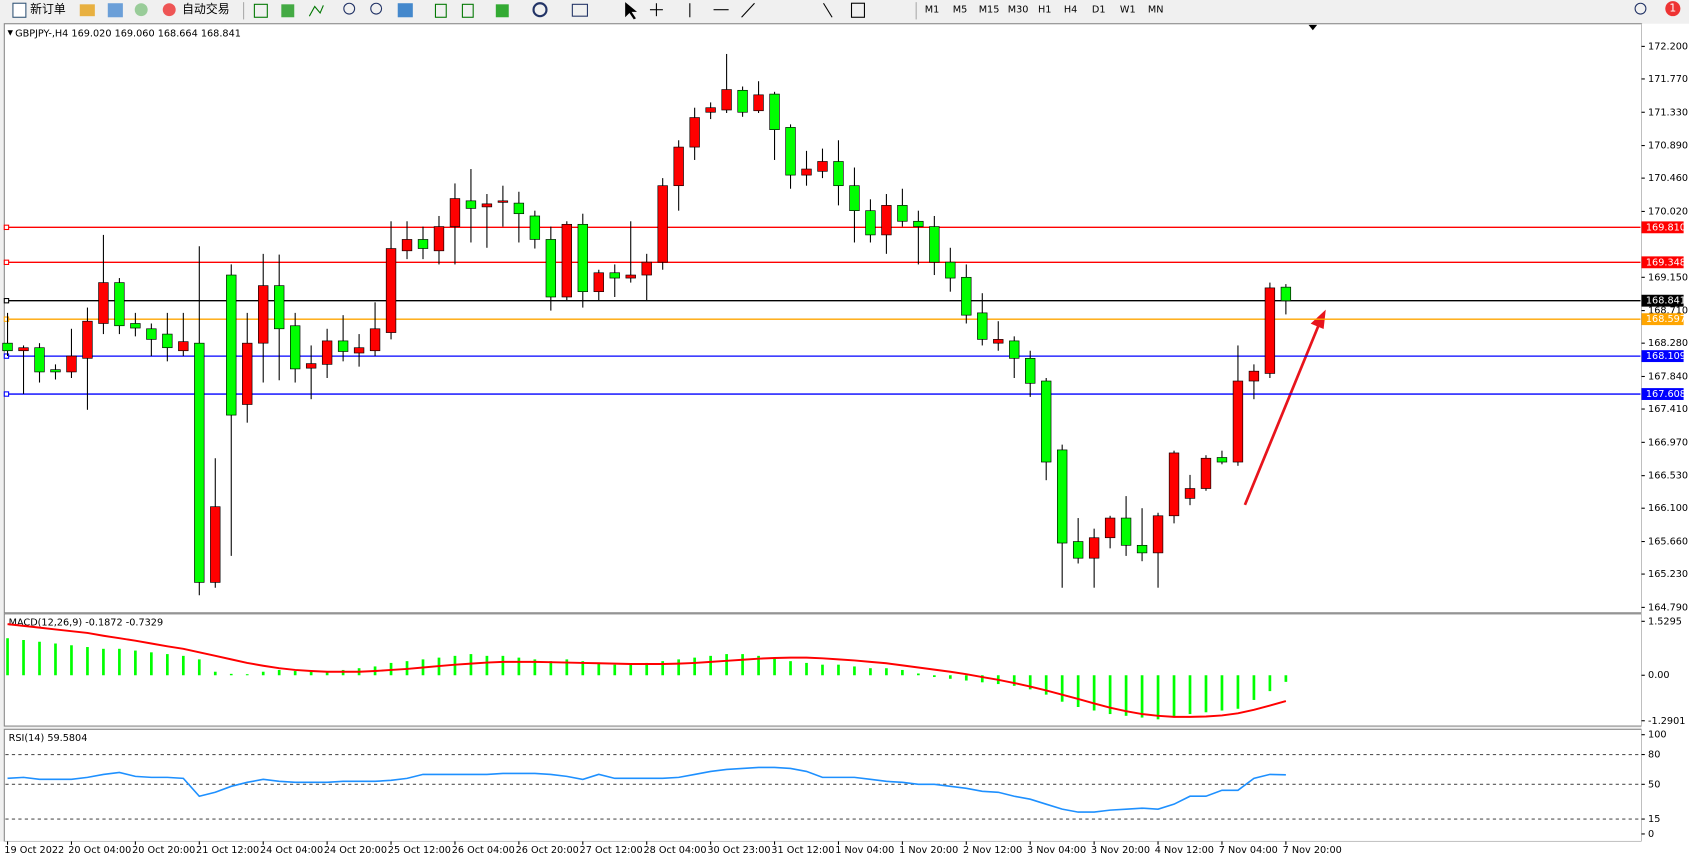 This screenshot has height=862, width=1689. What do you see at coordinates (828, 10) in the screenshot?
I see `text-icon` at bounding box center [828, 10].